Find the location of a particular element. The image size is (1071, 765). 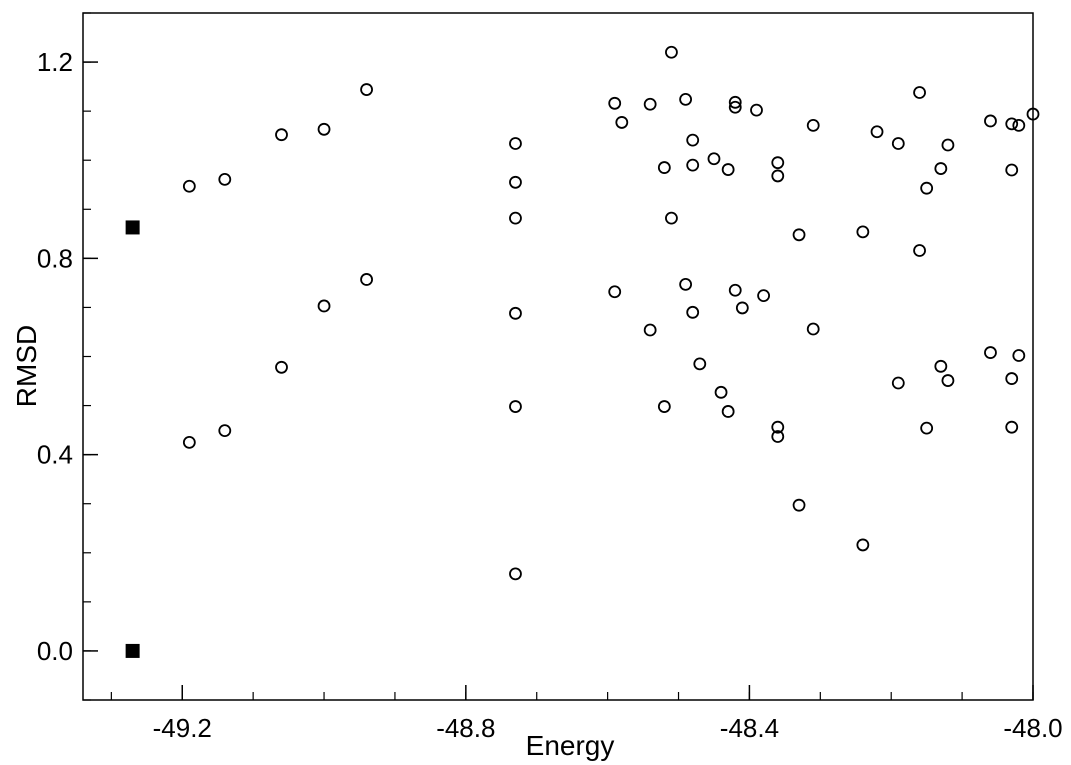

x-tick-label: -49.2 is located at coordinates (182, 728).